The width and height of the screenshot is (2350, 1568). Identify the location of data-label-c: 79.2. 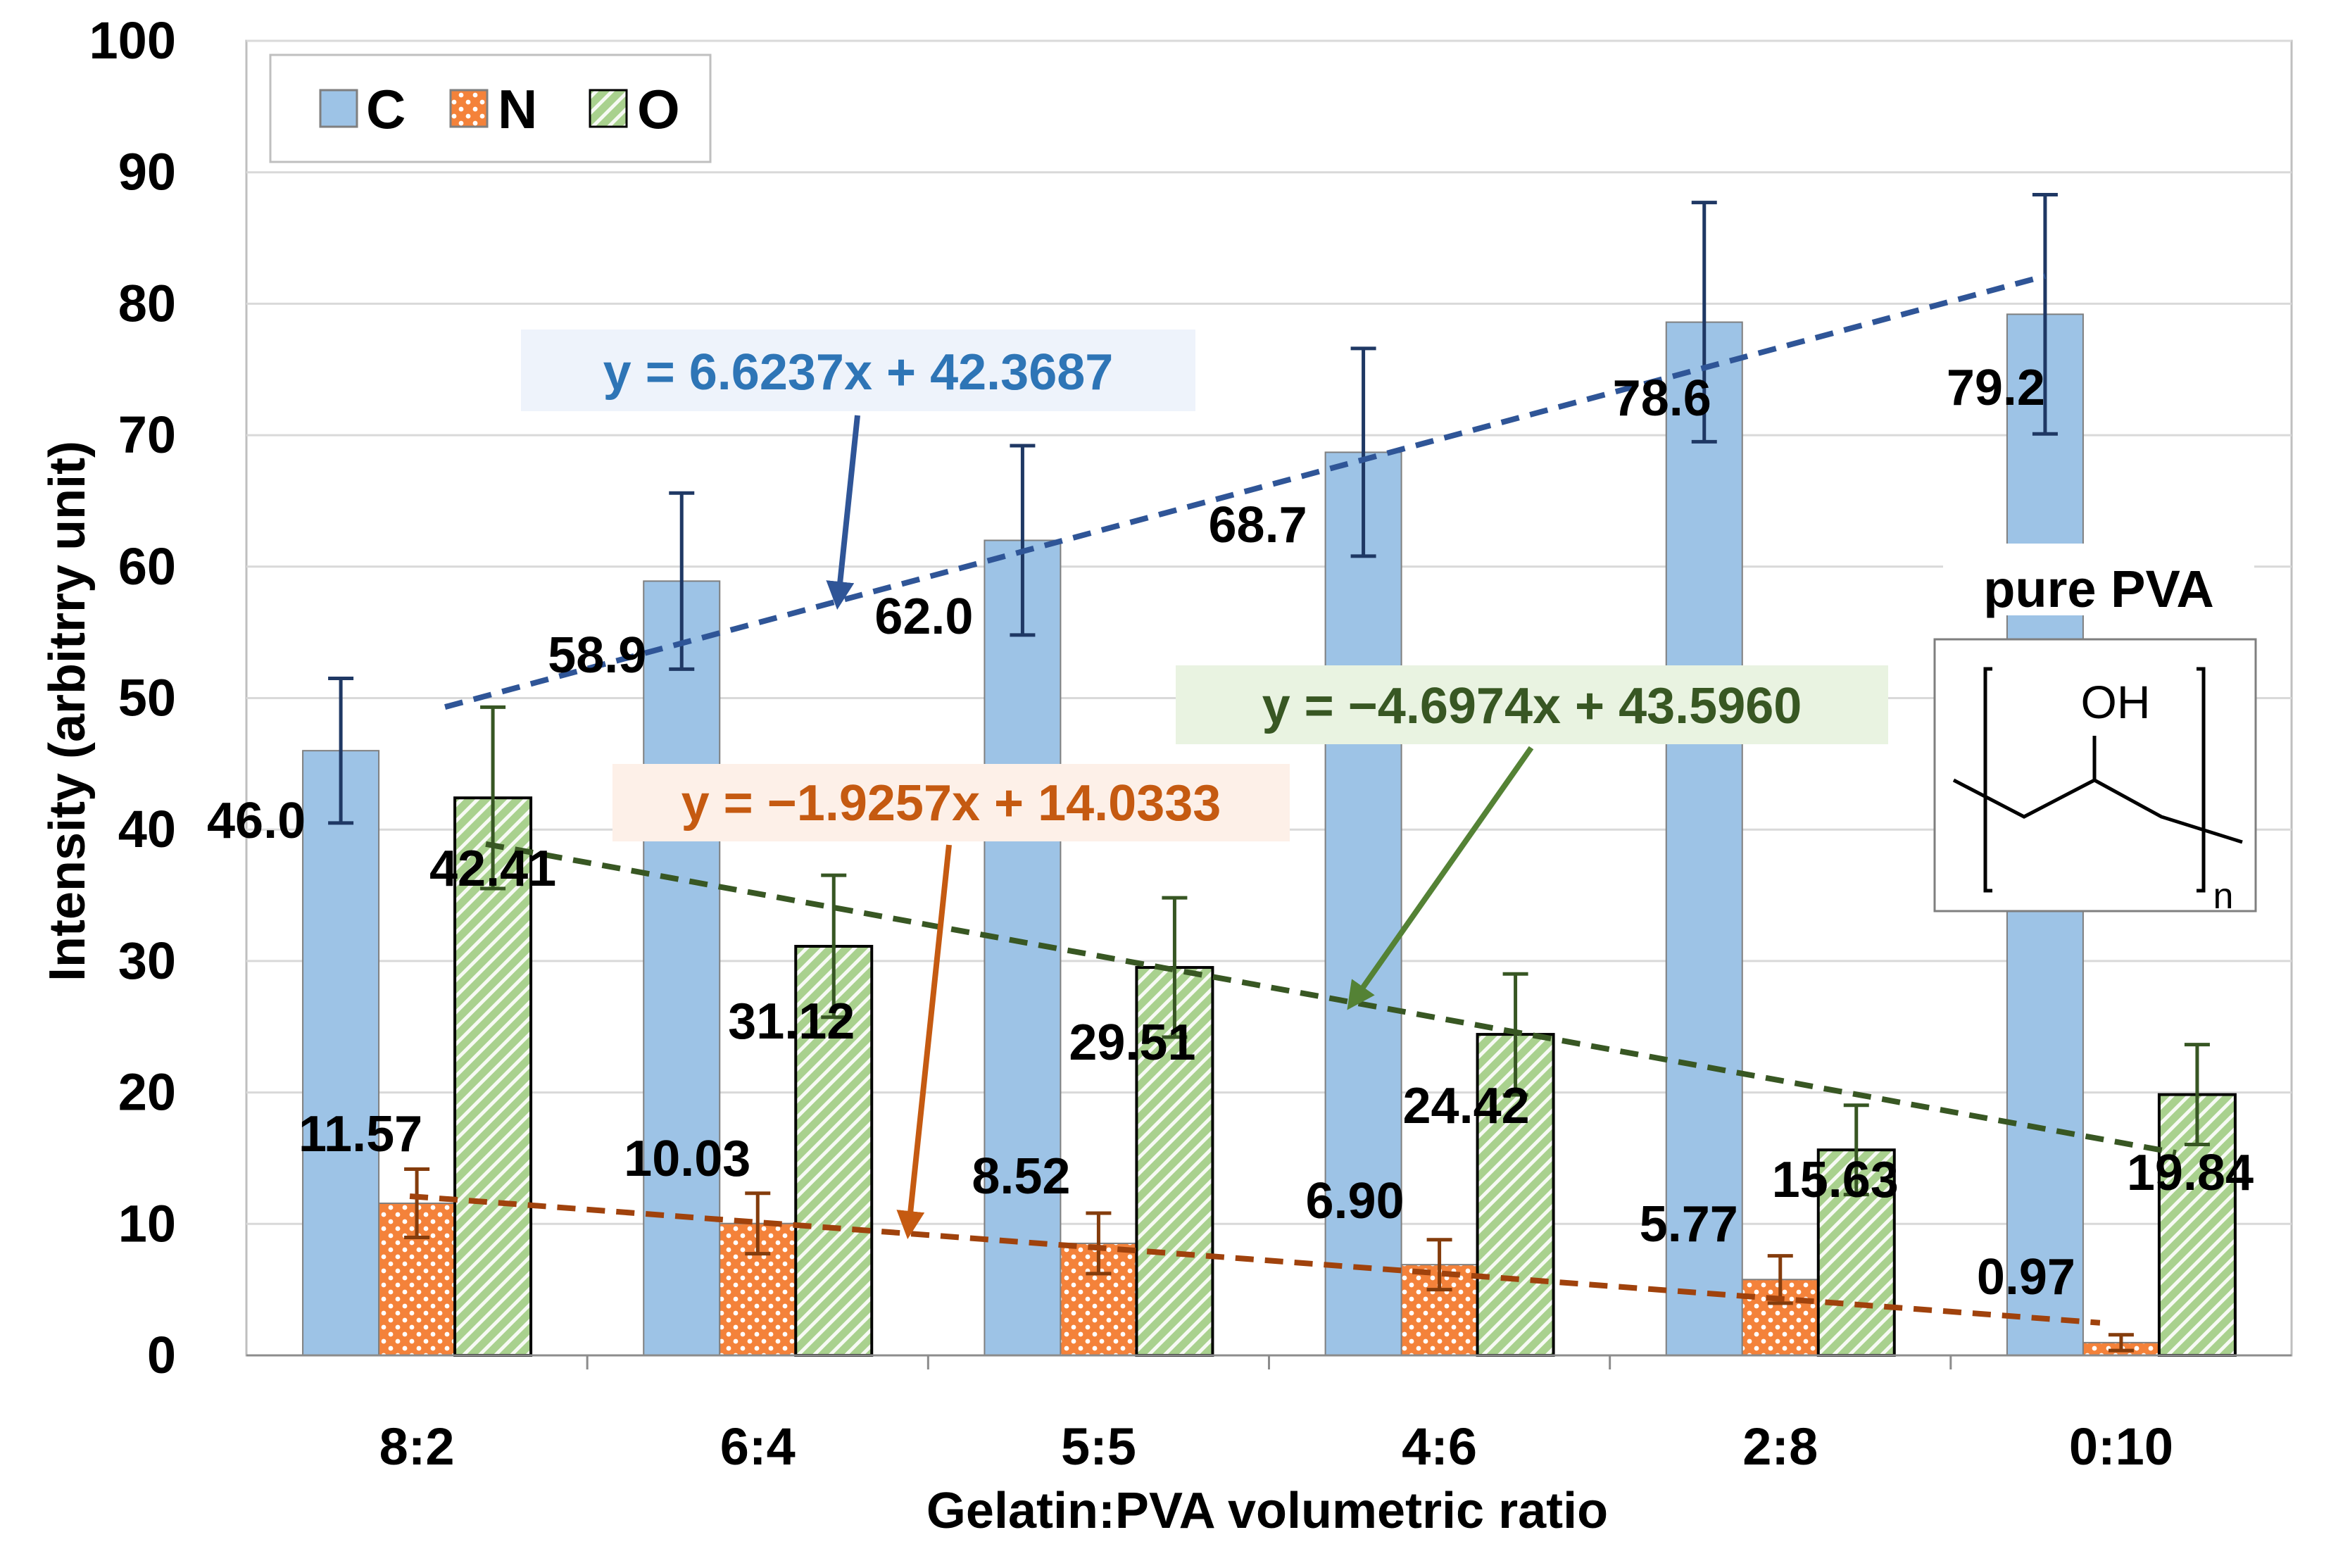
(1996, 388).